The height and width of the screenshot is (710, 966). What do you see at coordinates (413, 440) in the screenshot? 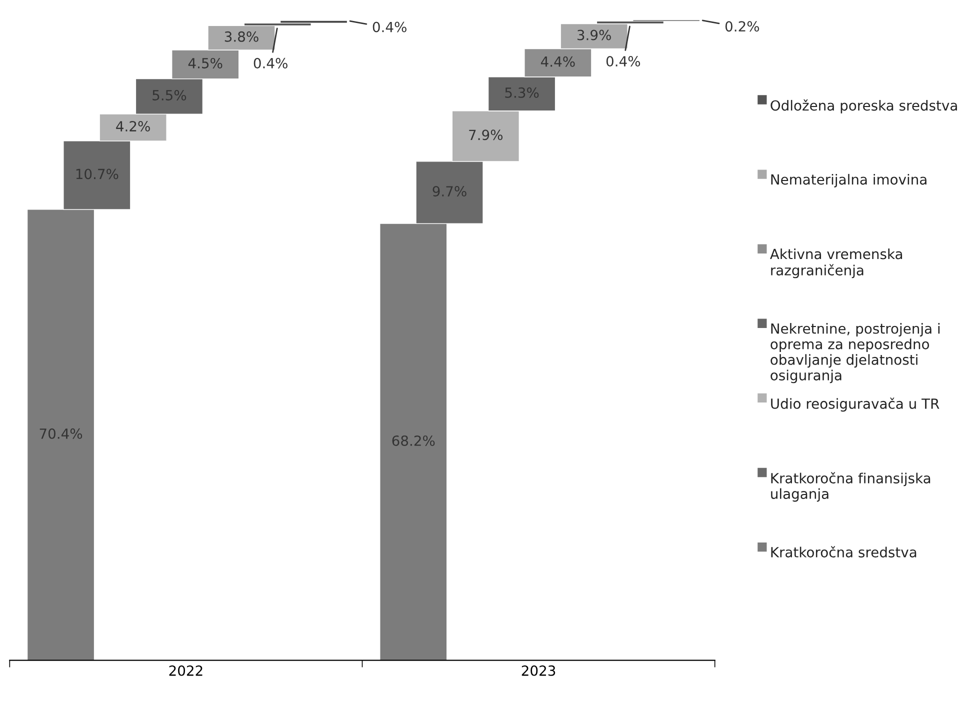
I see `data-label: 68.2%` at bounding box center [413, 440].